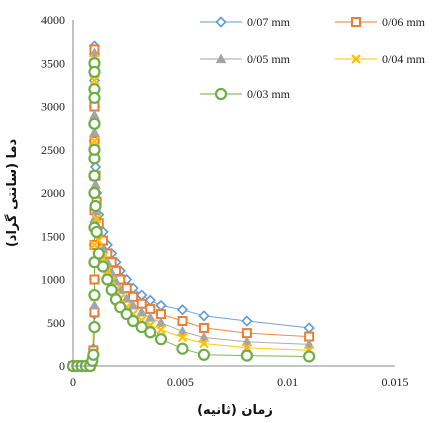  I want to click on x-axis-label: زمان (ثانیه), so click(235, 410).